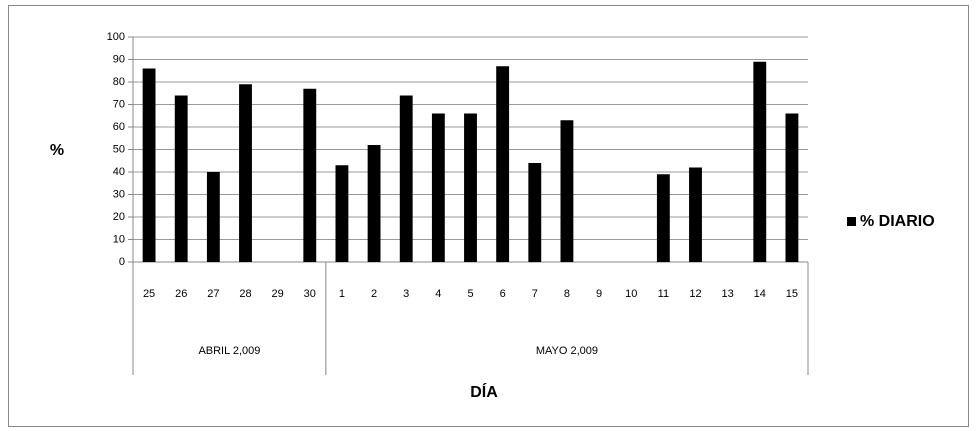 The width and height of the screenshot is (976, 431). Describe the element at coordinates (213, 294) in the screenshot. I see `x-tick-label: 27` at that location.